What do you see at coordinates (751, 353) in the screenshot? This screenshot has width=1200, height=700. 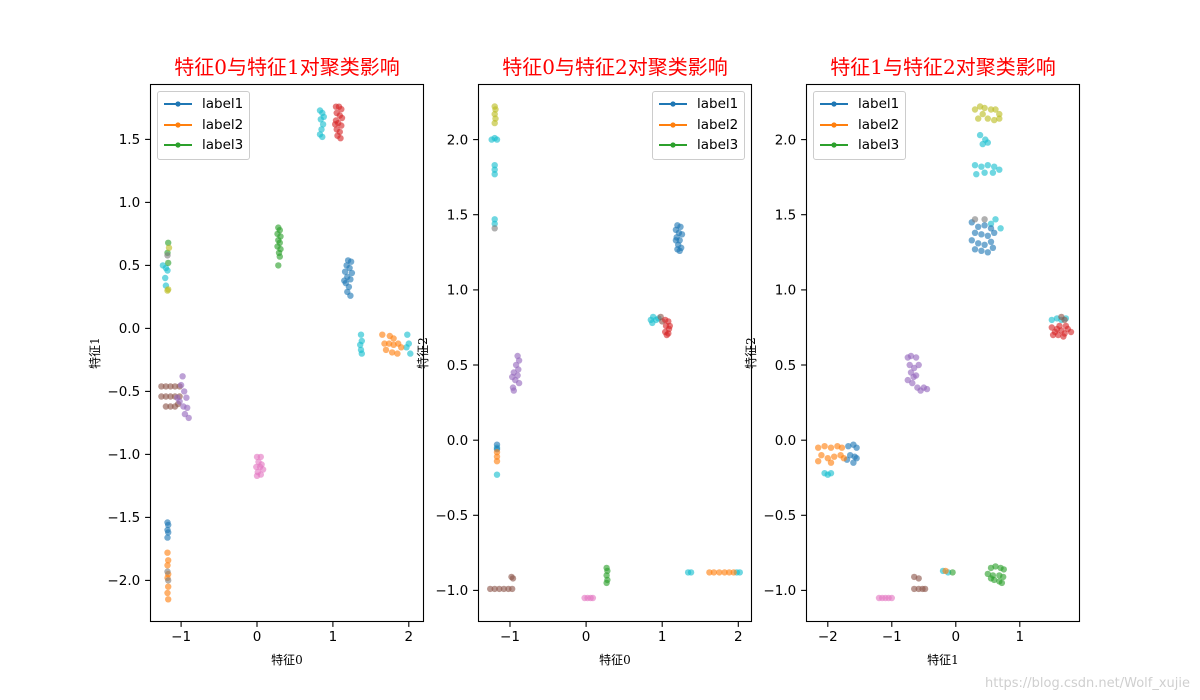 I see `y-axis-label: 特征2` at bounding box center [751, 353].